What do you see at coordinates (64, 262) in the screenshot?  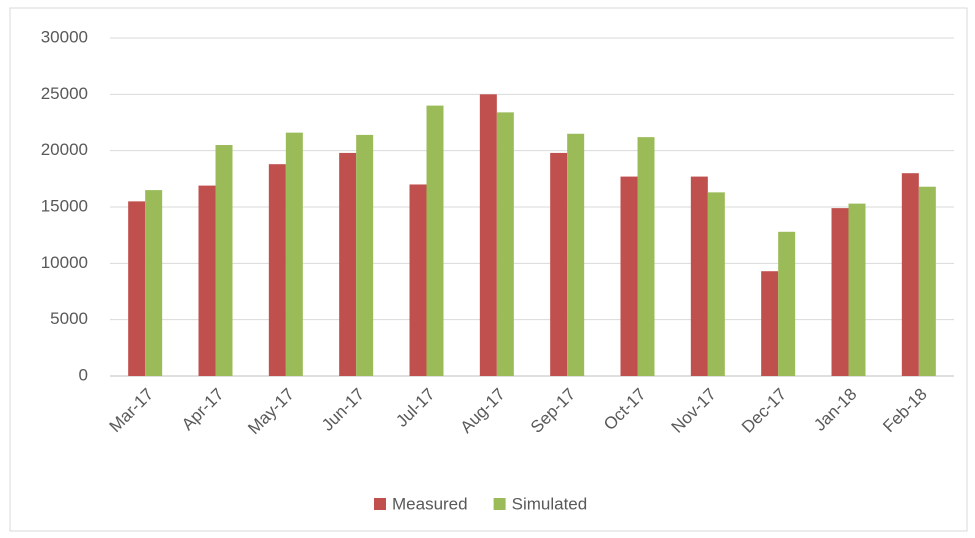 I see `y-tick-label: 10000` at bounding box center [64, 262].